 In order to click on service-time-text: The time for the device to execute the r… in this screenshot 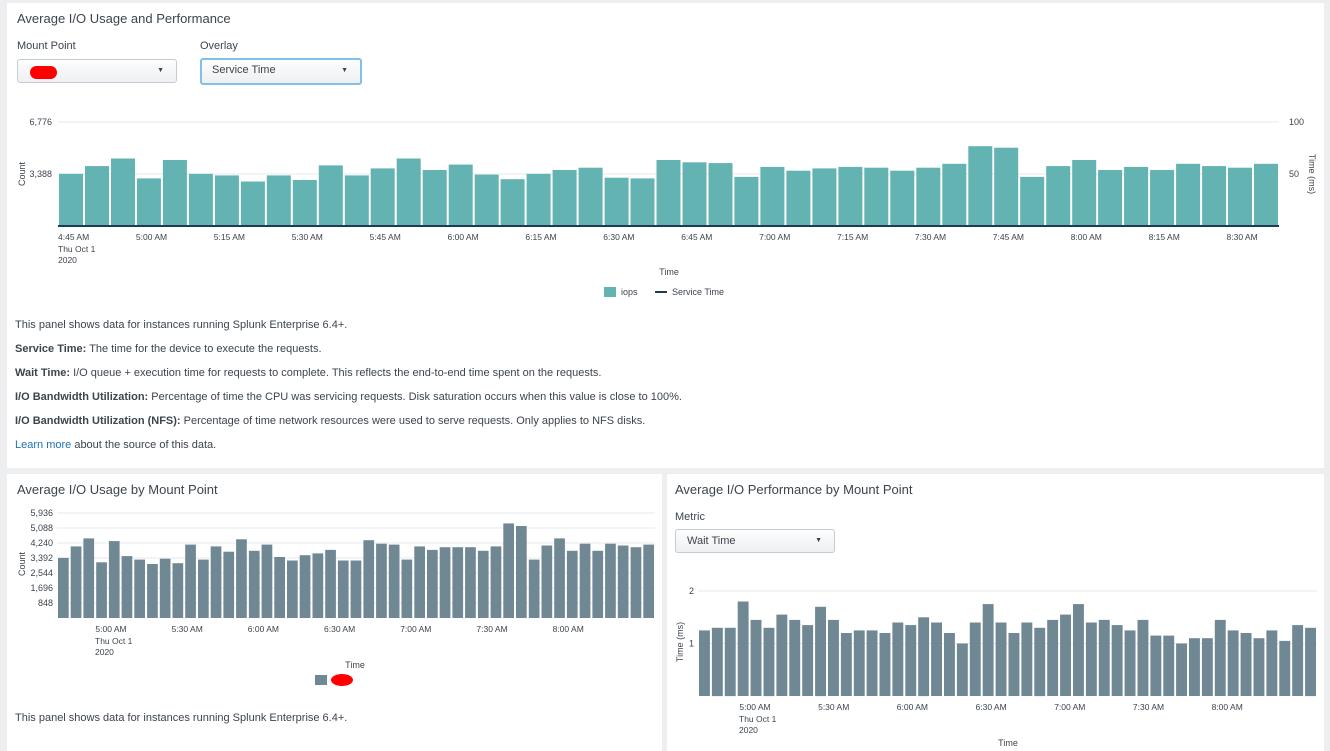, I will do `click(204, 349)`.